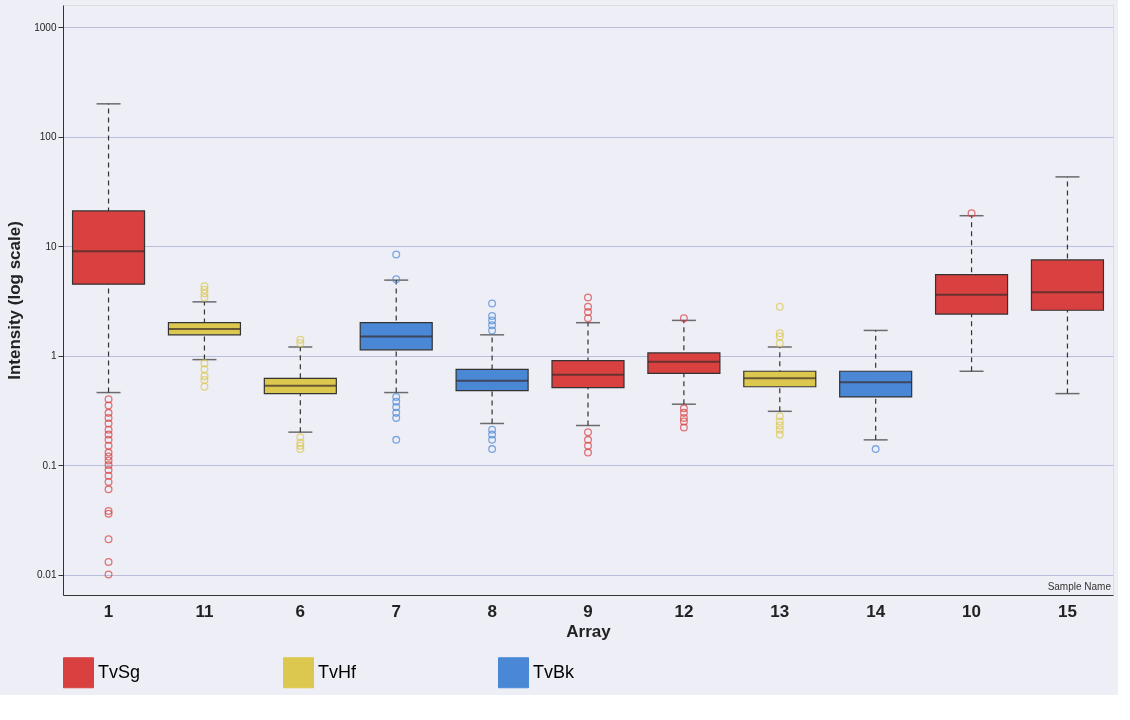 This screenshot has height=720, width=1130. I want to click on x-tick-label: 12, so click(684, 611).